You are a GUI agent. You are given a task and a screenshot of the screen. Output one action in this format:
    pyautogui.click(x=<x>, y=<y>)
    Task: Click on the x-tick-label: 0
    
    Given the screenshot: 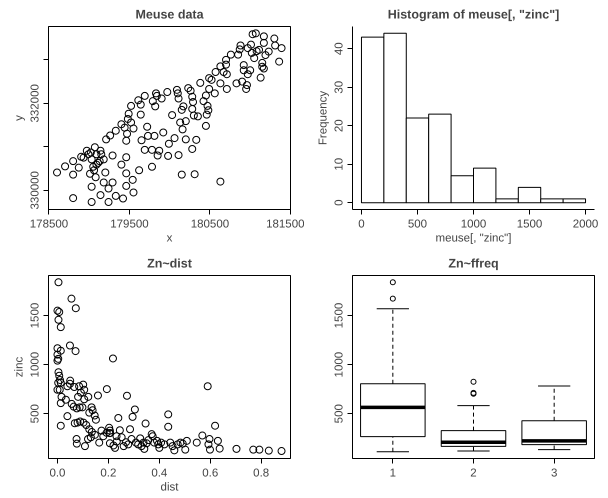 What is the action you would take?
    pyautogui.click(x=361, y=224)
    